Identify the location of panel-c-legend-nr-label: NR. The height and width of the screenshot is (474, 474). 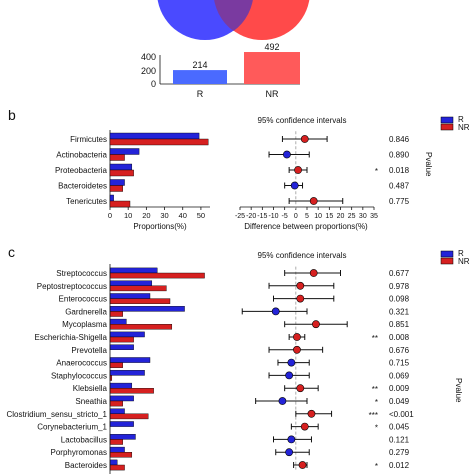
(464, 261).